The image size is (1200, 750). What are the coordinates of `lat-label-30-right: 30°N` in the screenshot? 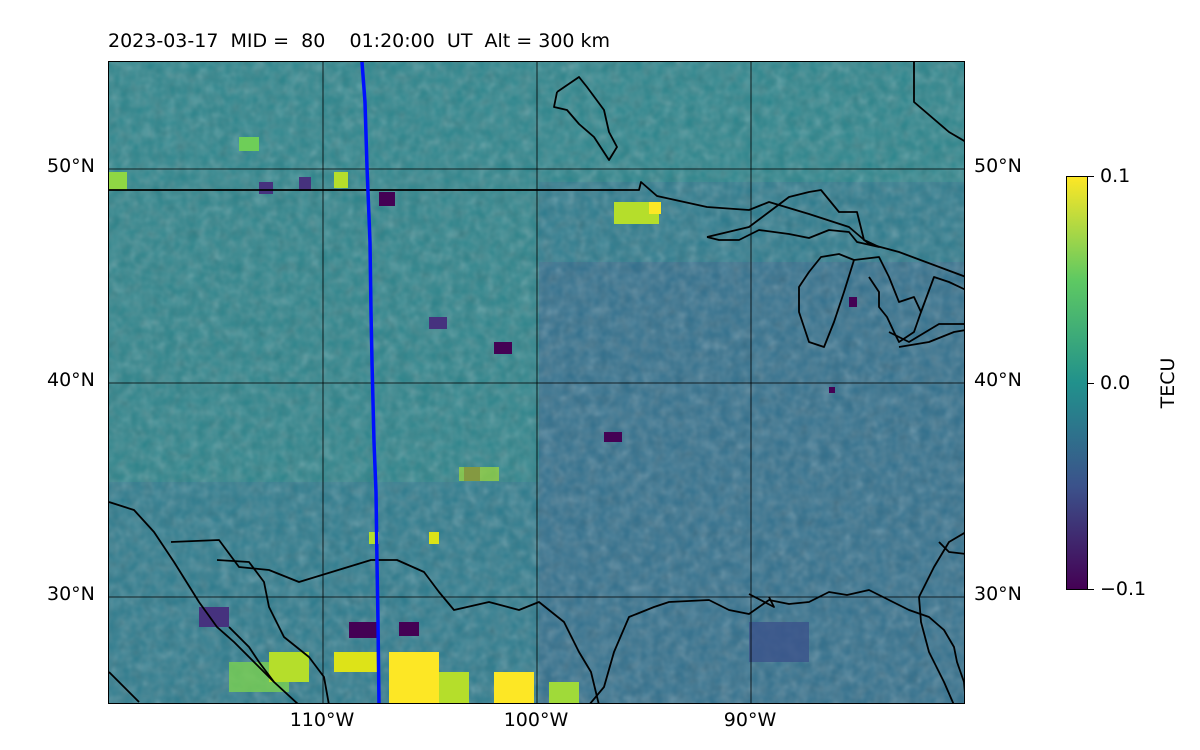 It's located at (998, 594).